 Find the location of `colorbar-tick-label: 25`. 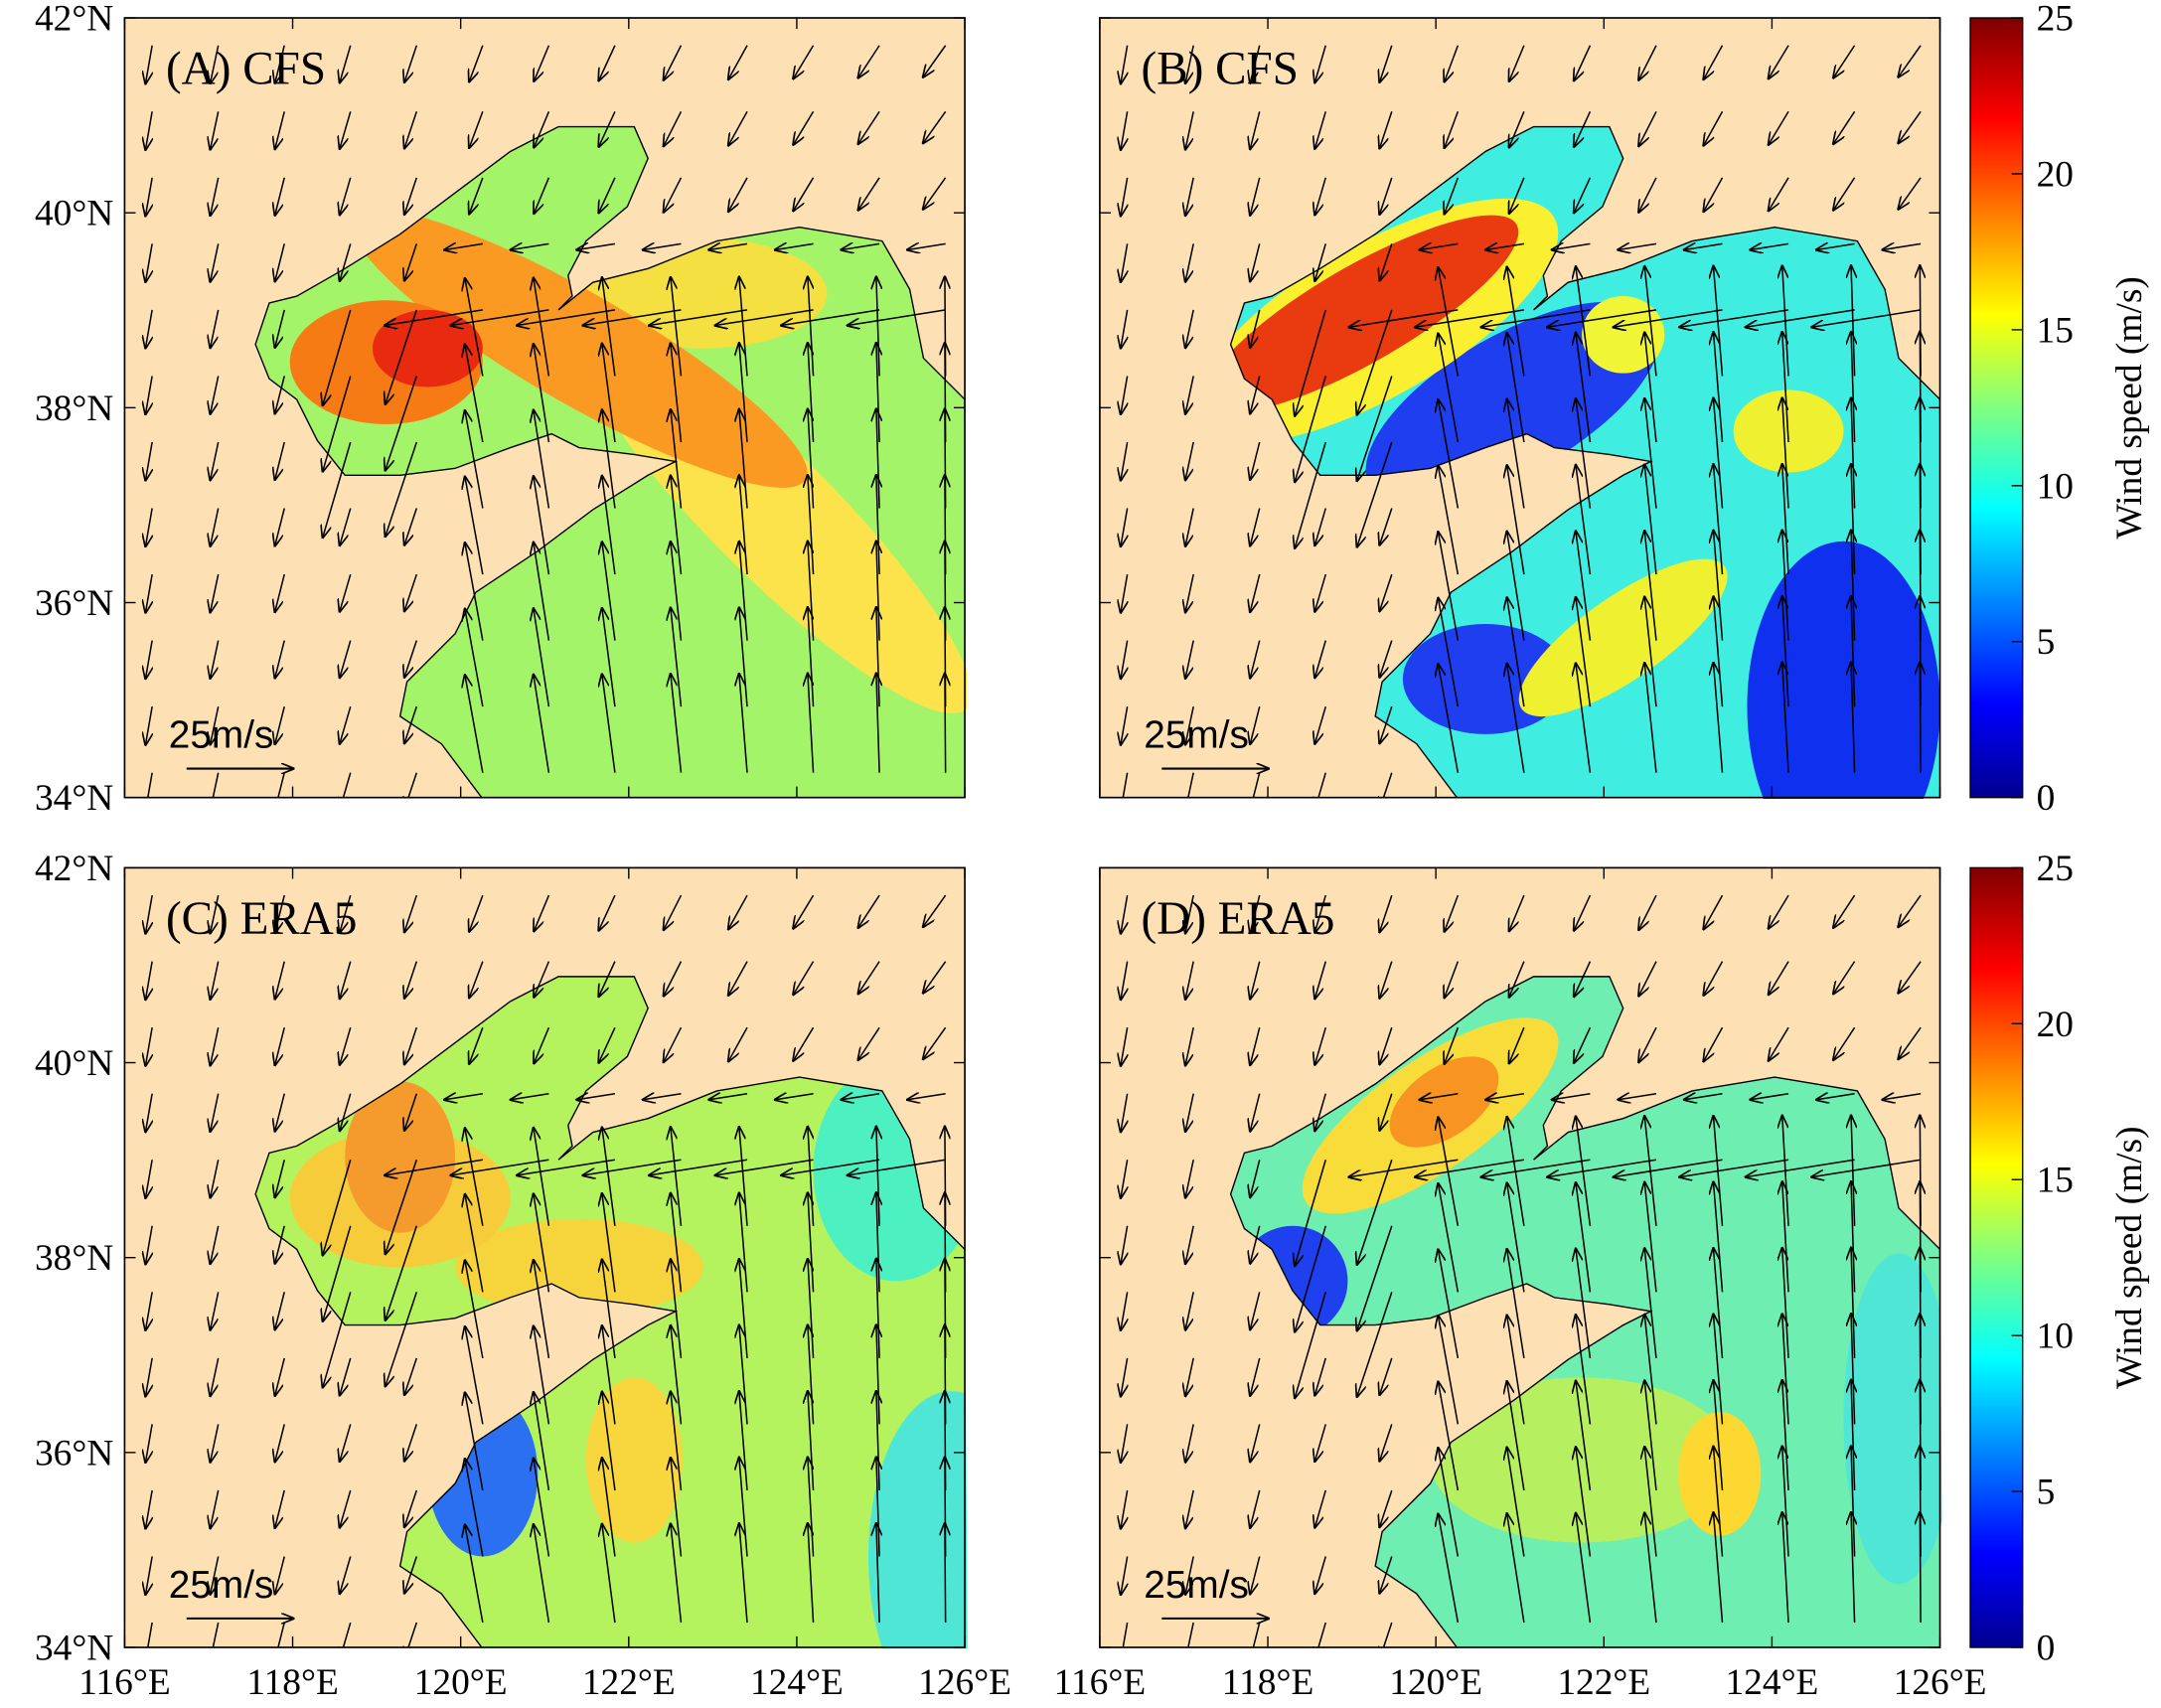

colorbar-tick-label: 25 is located at coordinates (2055, 19).